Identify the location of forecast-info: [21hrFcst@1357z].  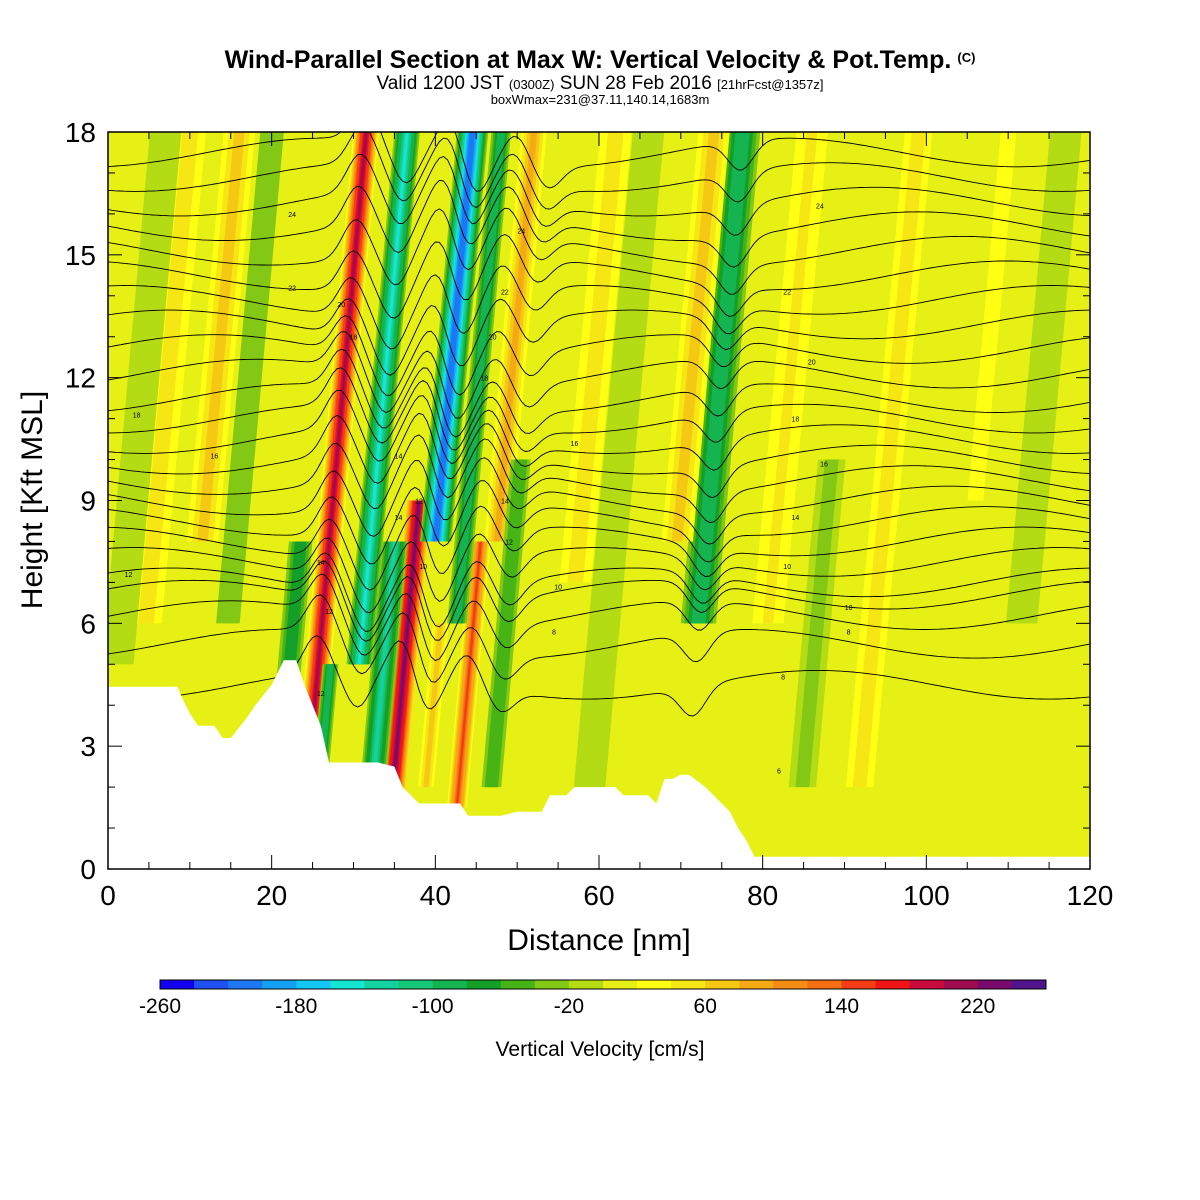
(770, 84).